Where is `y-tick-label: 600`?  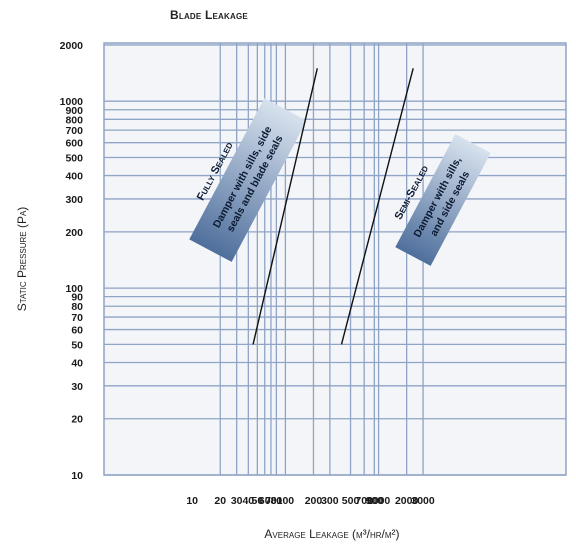
y-tick-label: 600 is located at coordinates (74, 144).